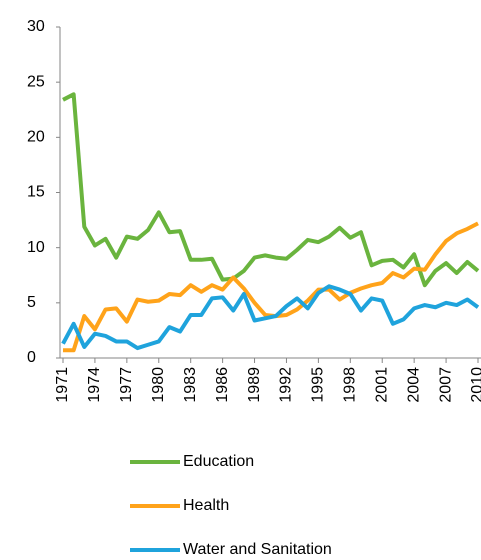 The height and width of the screenshot is (560, 481). I want to click on x-tick-label: 1977, so click(126, 385).